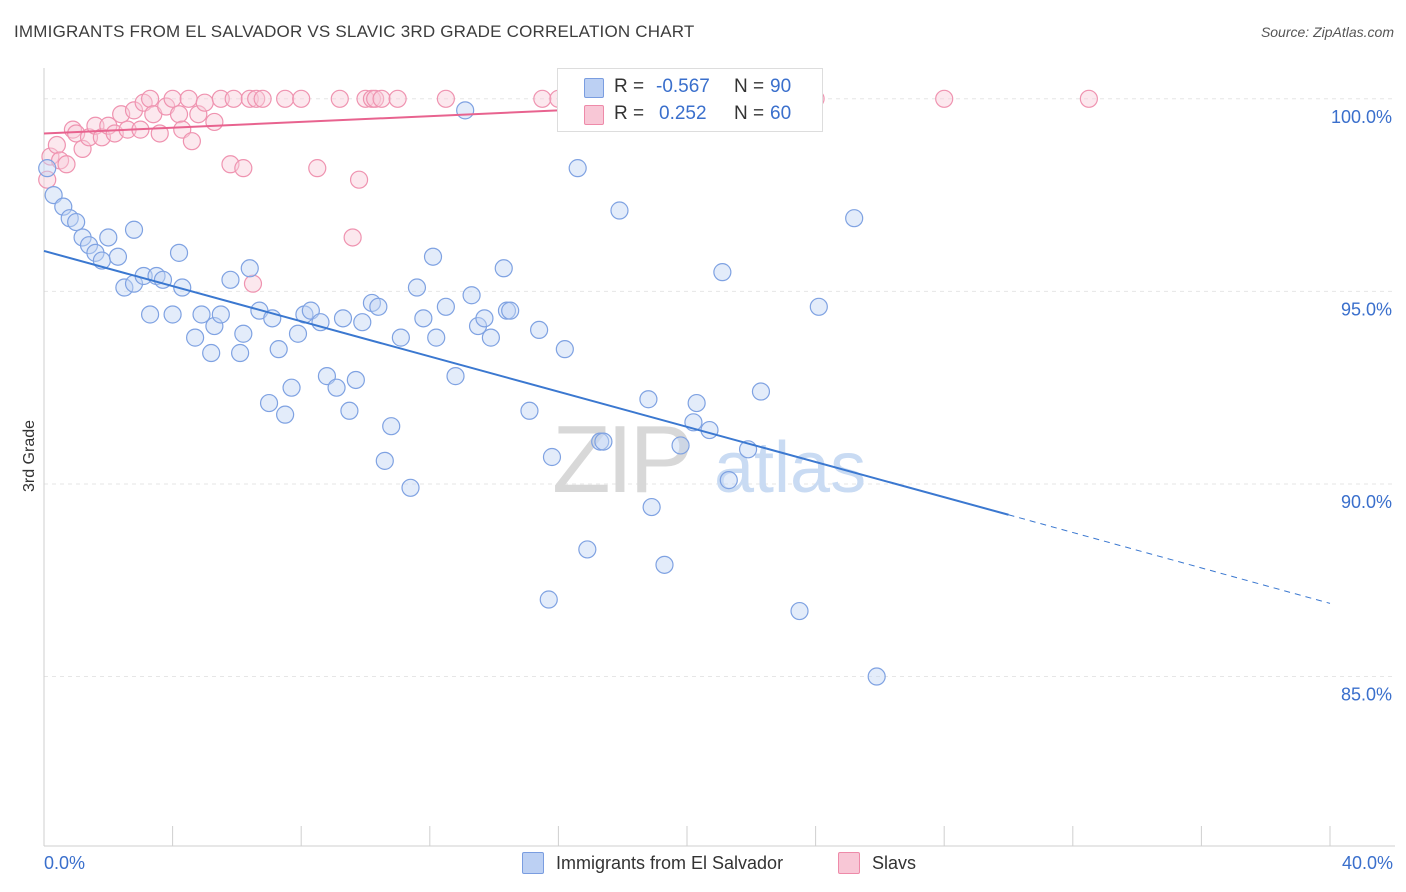  What do you see at coordinates (670, 862) in the screenshot?
I see `legend-label-el-salvador: Immigrants from El Salvador` at bounding box center [670, 862].